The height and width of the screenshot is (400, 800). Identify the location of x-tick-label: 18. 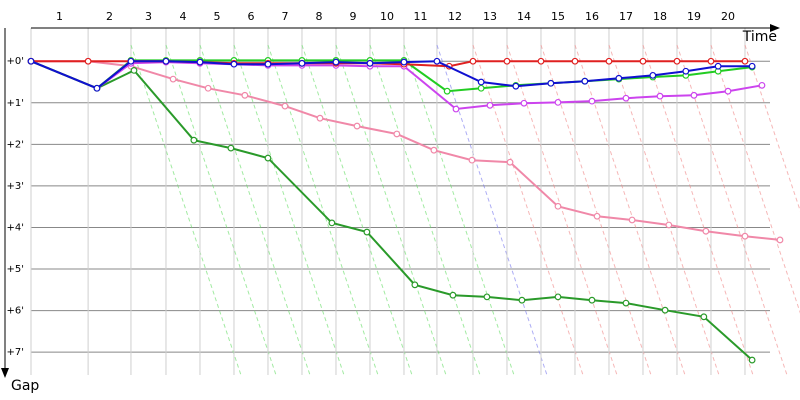
(660, 16).